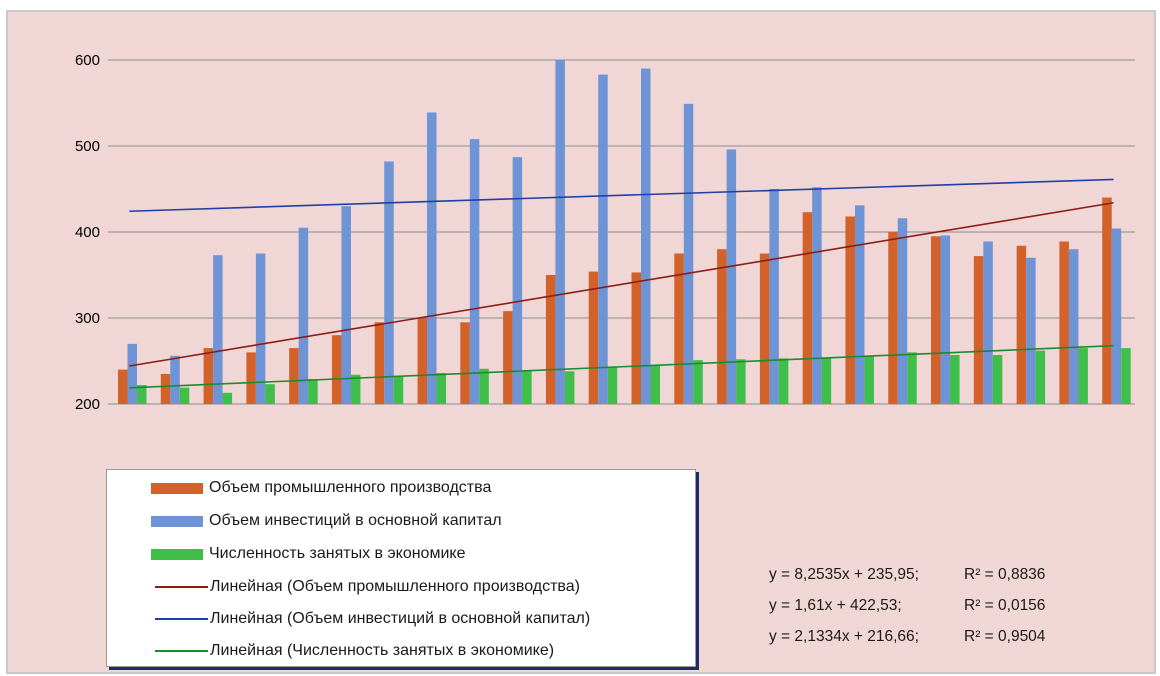 The height and width of the screenshot is (676, 1160). Describe the element at coordinates (177, 521) in the screenshot. I see `legend-swatch-investment` at that location.